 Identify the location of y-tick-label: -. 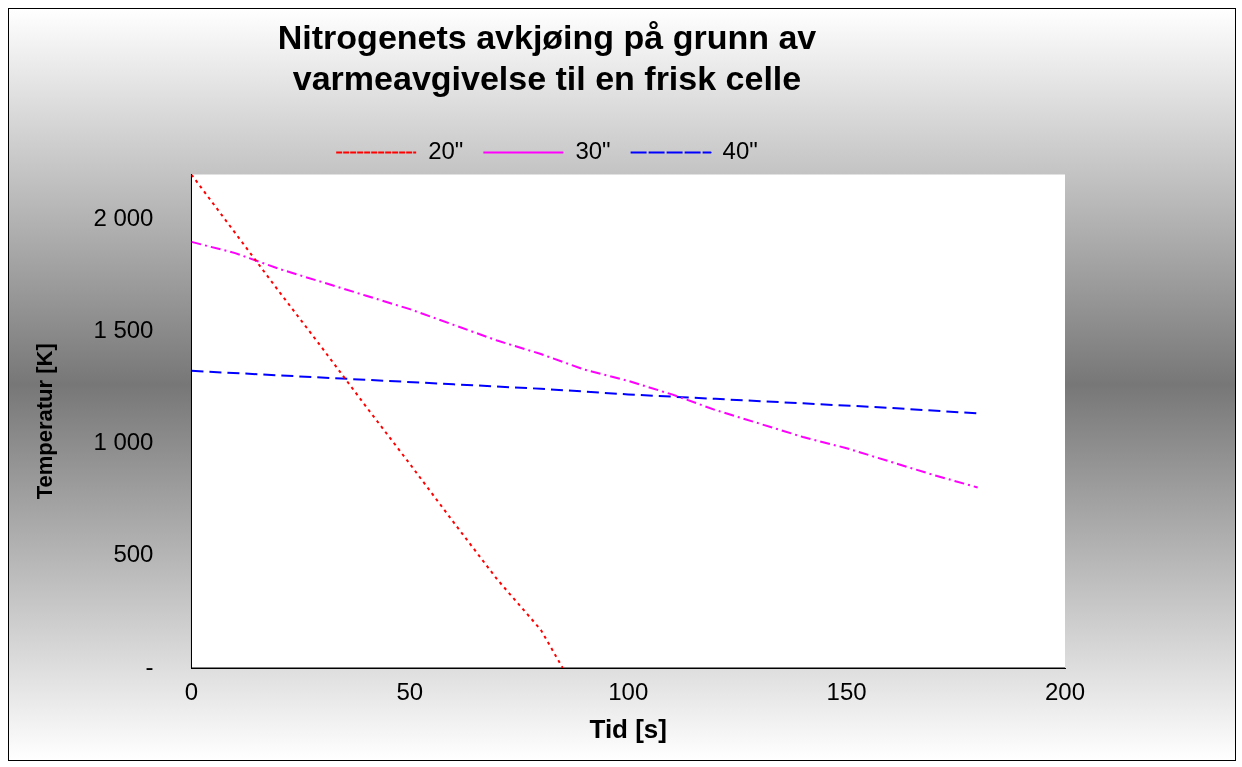
(149, 666).